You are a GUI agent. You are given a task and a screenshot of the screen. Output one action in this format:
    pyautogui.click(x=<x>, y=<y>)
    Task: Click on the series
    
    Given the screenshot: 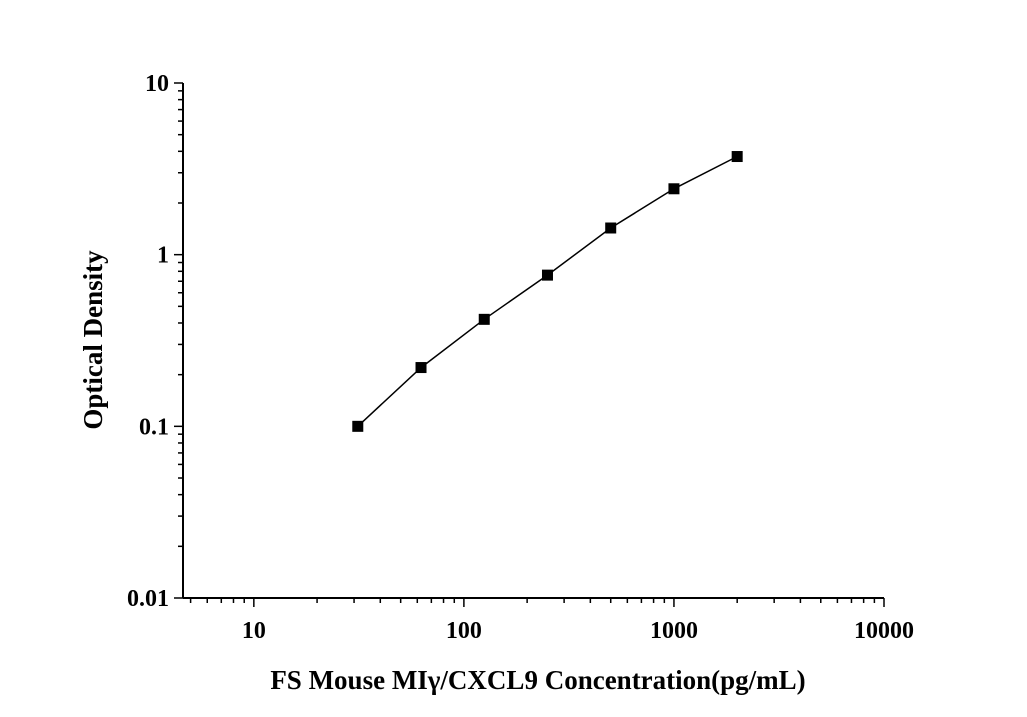 What is the action you would take?
    pyautogui.click(x=547, y=291)
    